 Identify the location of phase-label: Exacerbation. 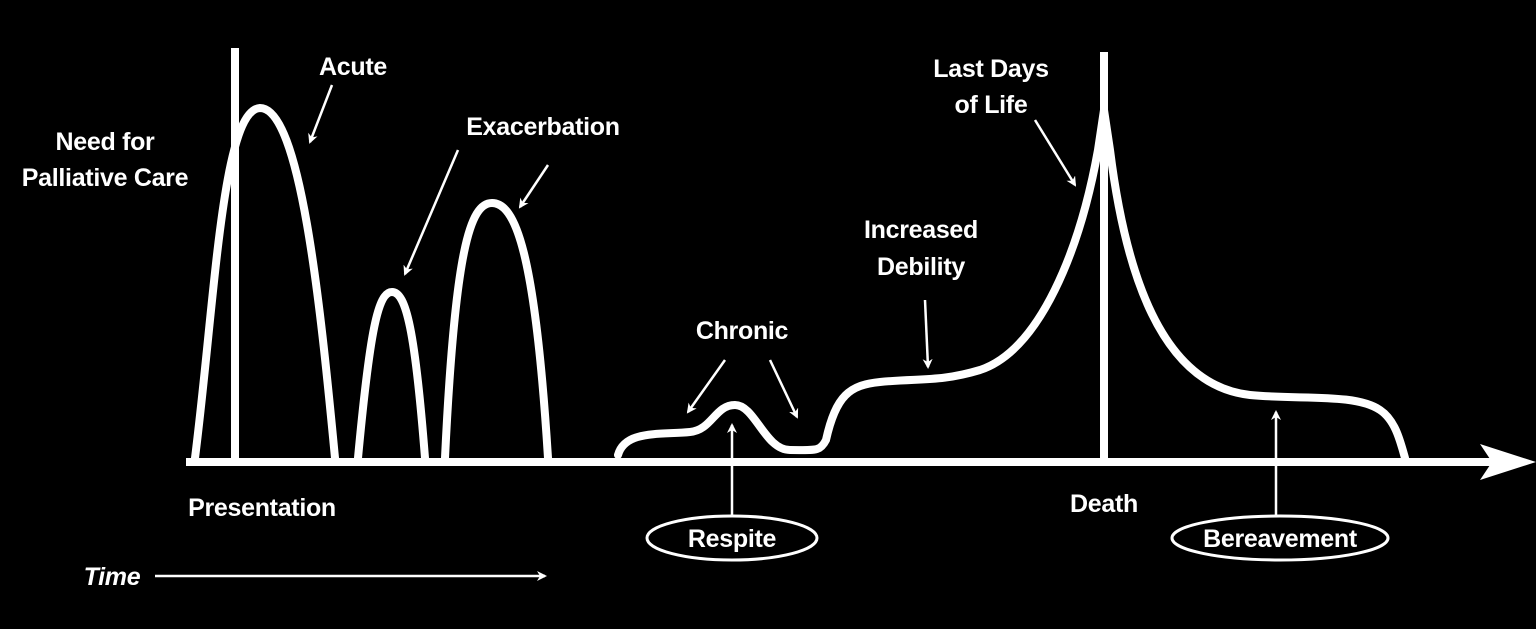
(542, 127).